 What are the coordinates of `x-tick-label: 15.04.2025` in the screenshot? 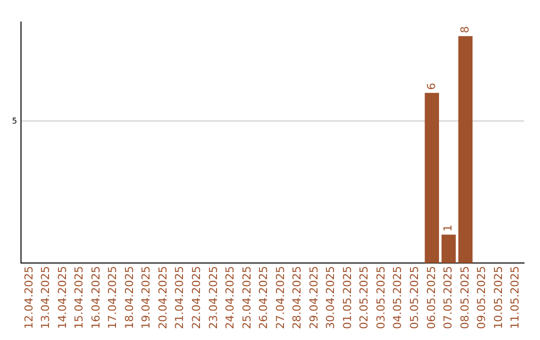 It's located at (79, 298).